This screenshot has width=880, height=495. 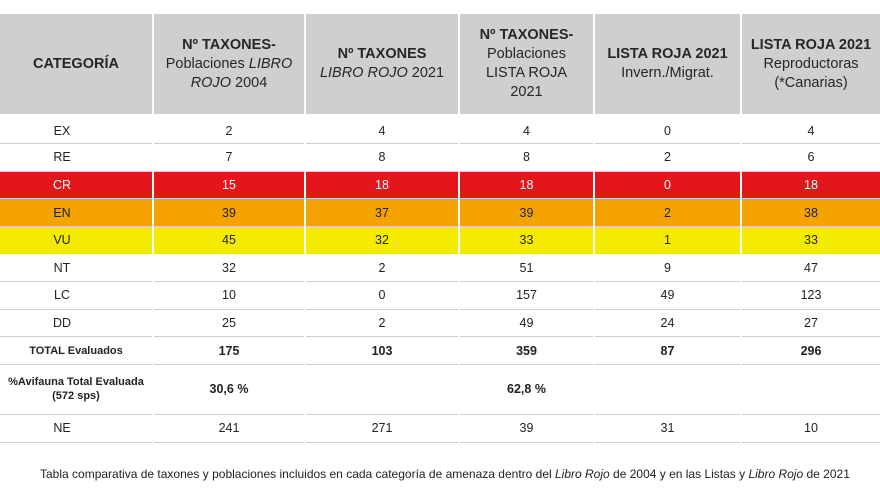 I want to click on table-row-ex: EX 2 4 4 0 4, so click(x=440, y=130).